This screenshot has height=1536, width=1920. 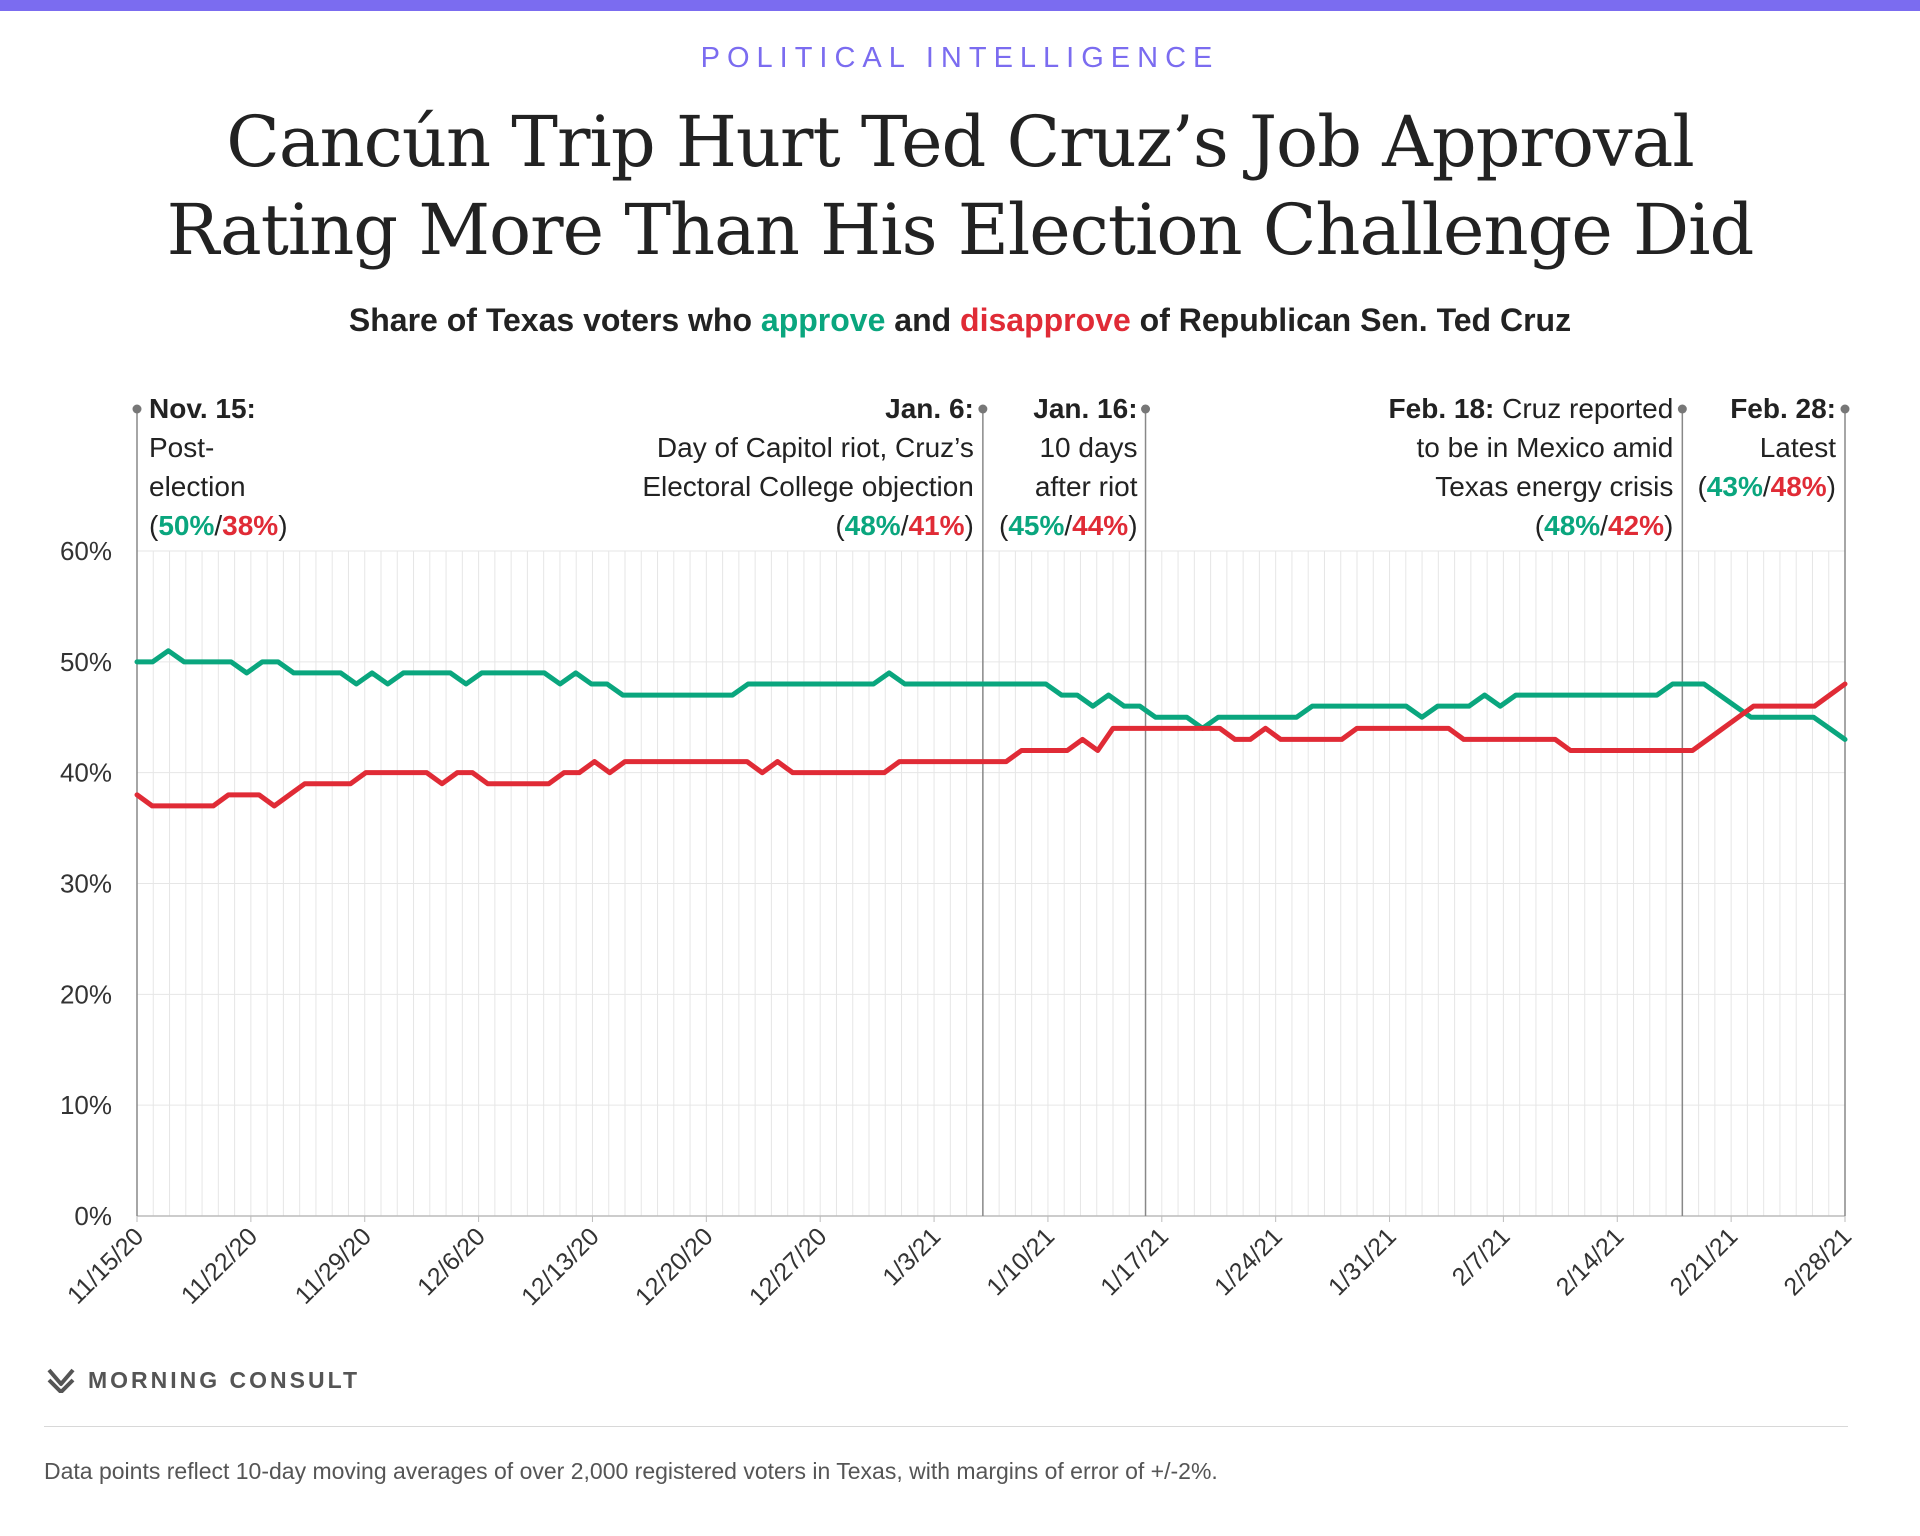 I want to click on subtitle-part-2: and, so click(x=923, y=320).